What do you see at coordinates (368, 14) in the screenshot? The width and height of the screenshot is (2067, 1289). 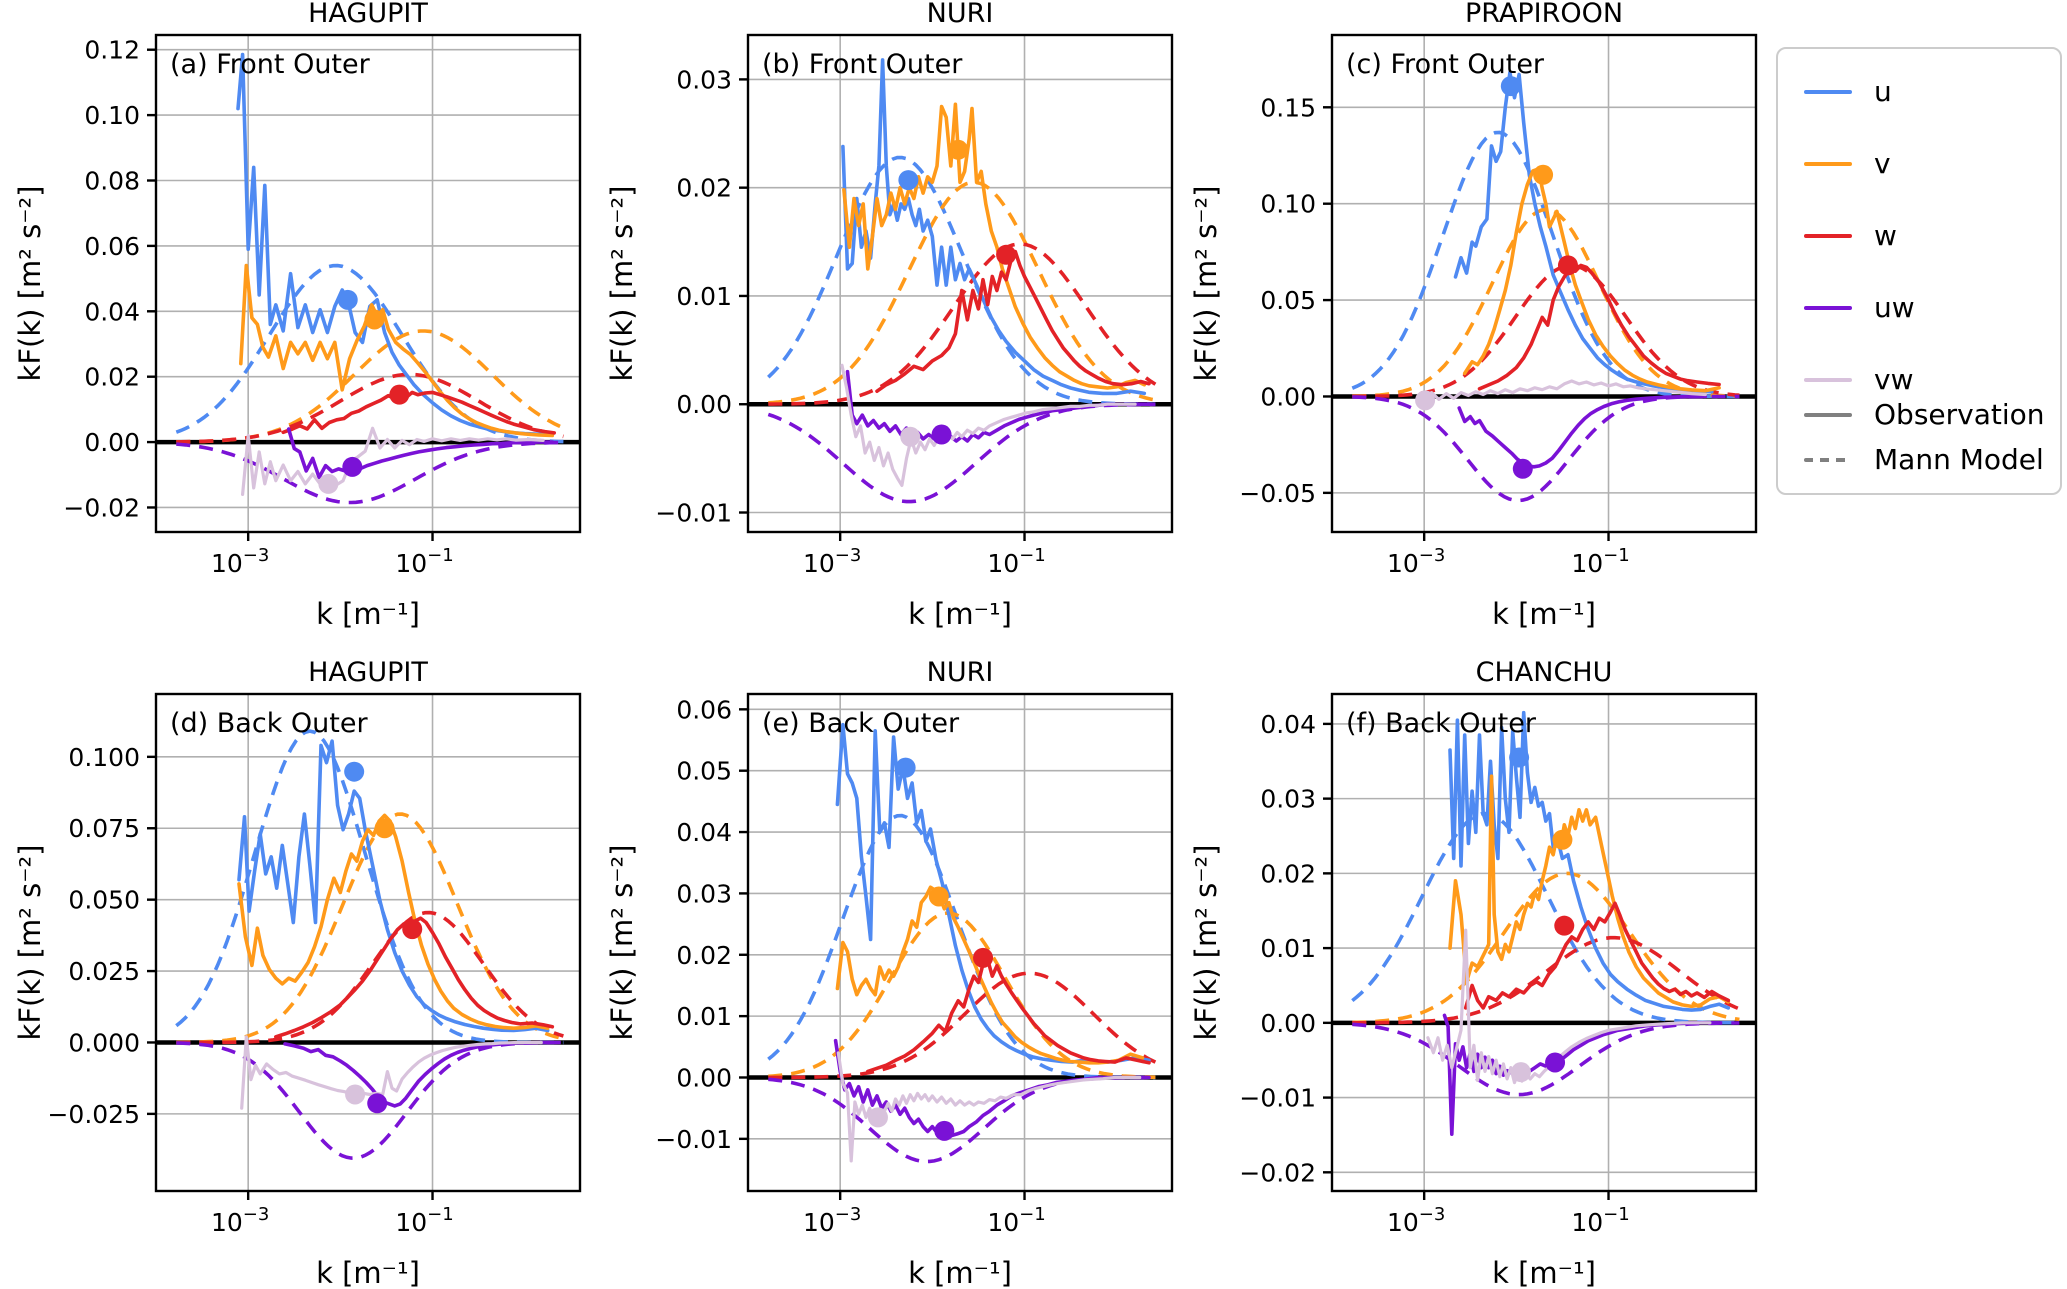 I see `panel-a-title: HAGUPIT` at bounding box center [368, 14].